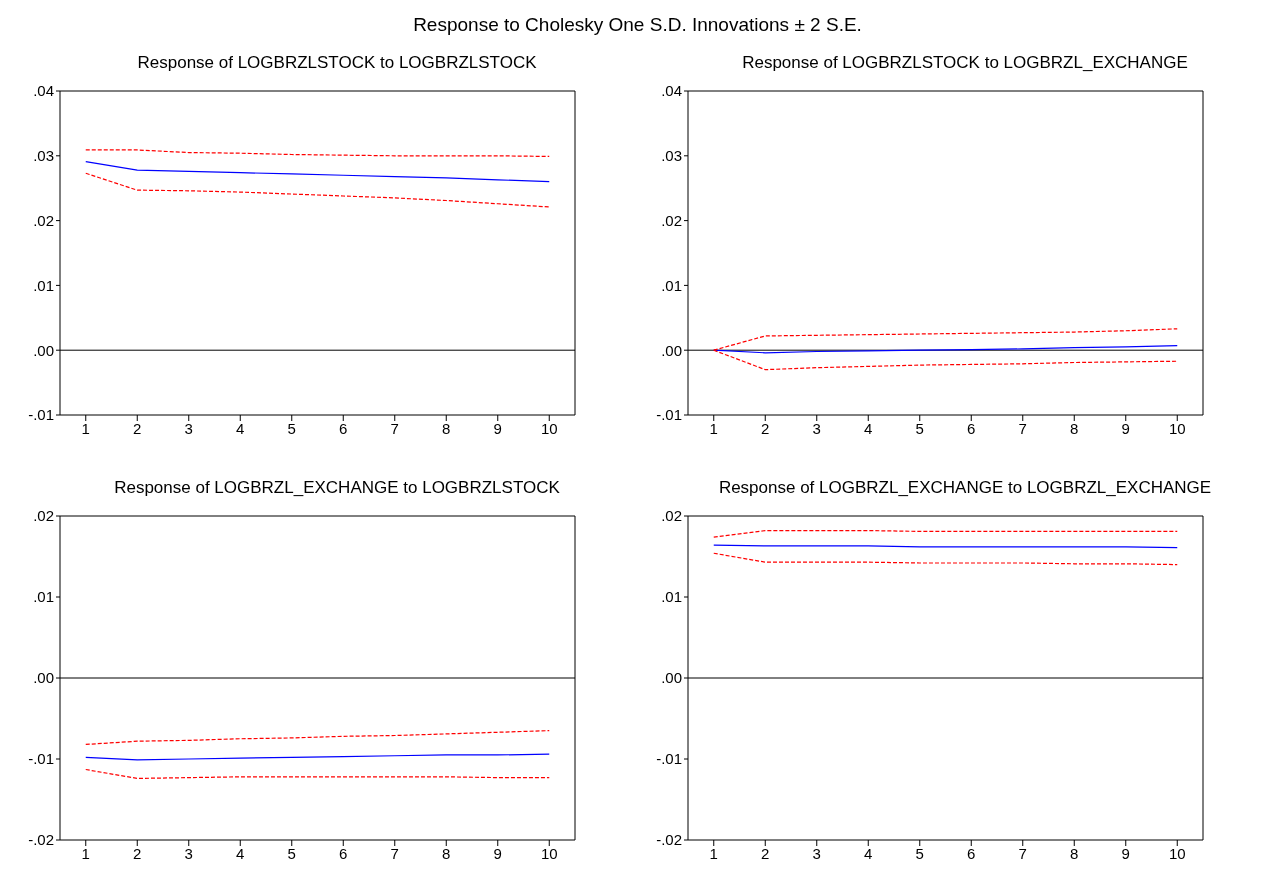 The width and height of the screenshot is (1275, 882). I want to click on text: Response to Cholesky One S.D. Innovations ± 2 S.E., so click(637, 24).